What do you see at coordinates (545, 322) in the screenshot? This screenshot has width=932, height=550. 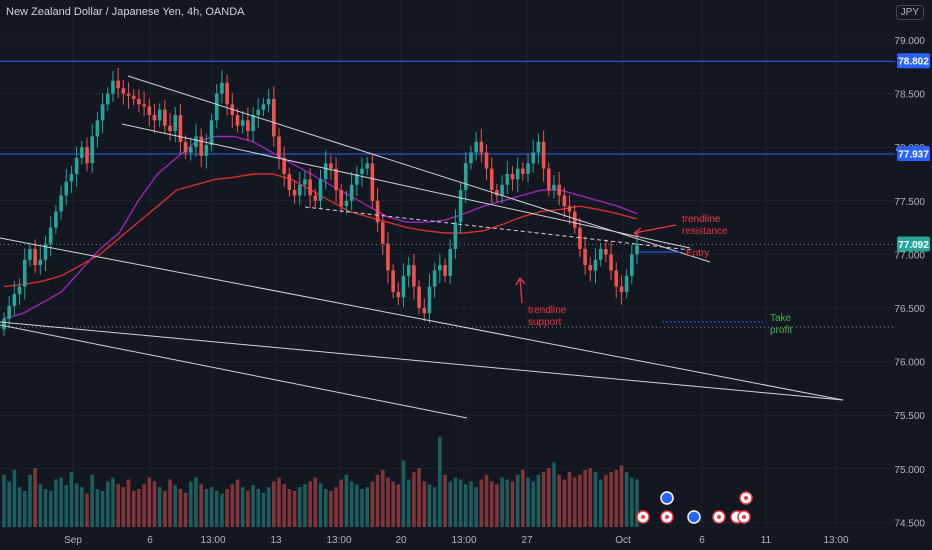 I see `annotation-support-line2: support` at bounding box center [545, 322].